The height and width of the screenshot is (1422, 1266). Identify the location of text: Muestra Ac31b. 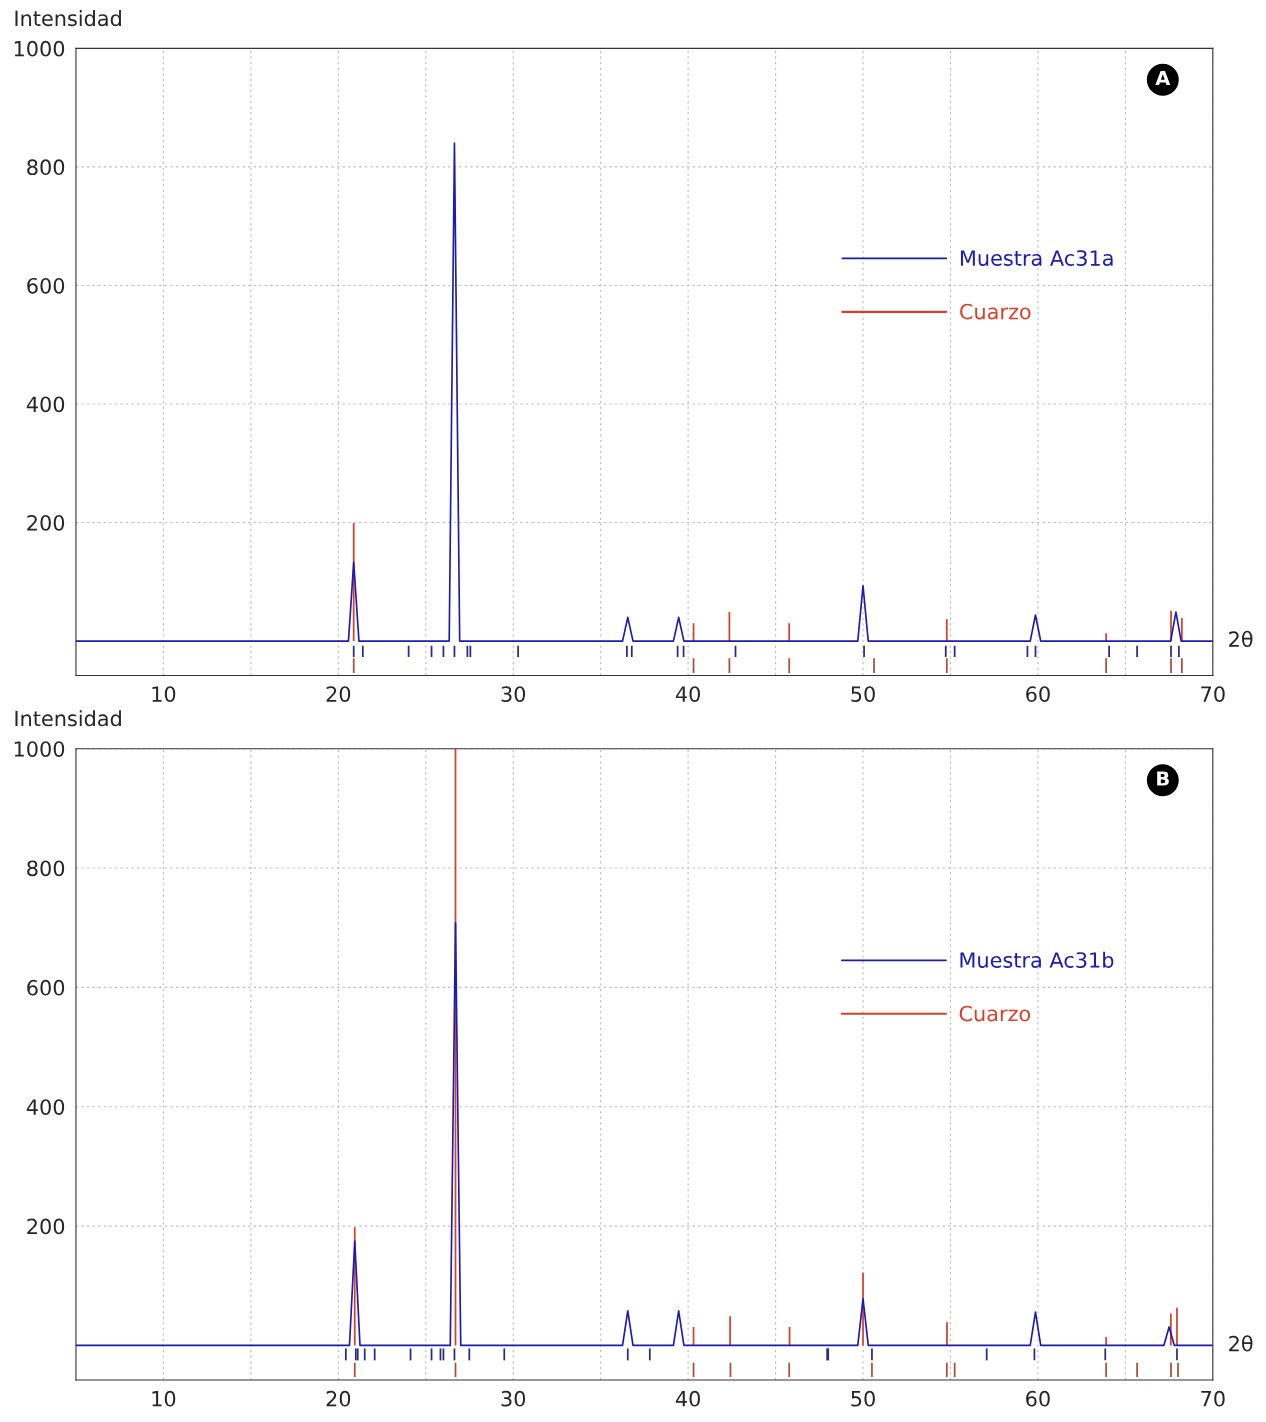
(1037, 959).